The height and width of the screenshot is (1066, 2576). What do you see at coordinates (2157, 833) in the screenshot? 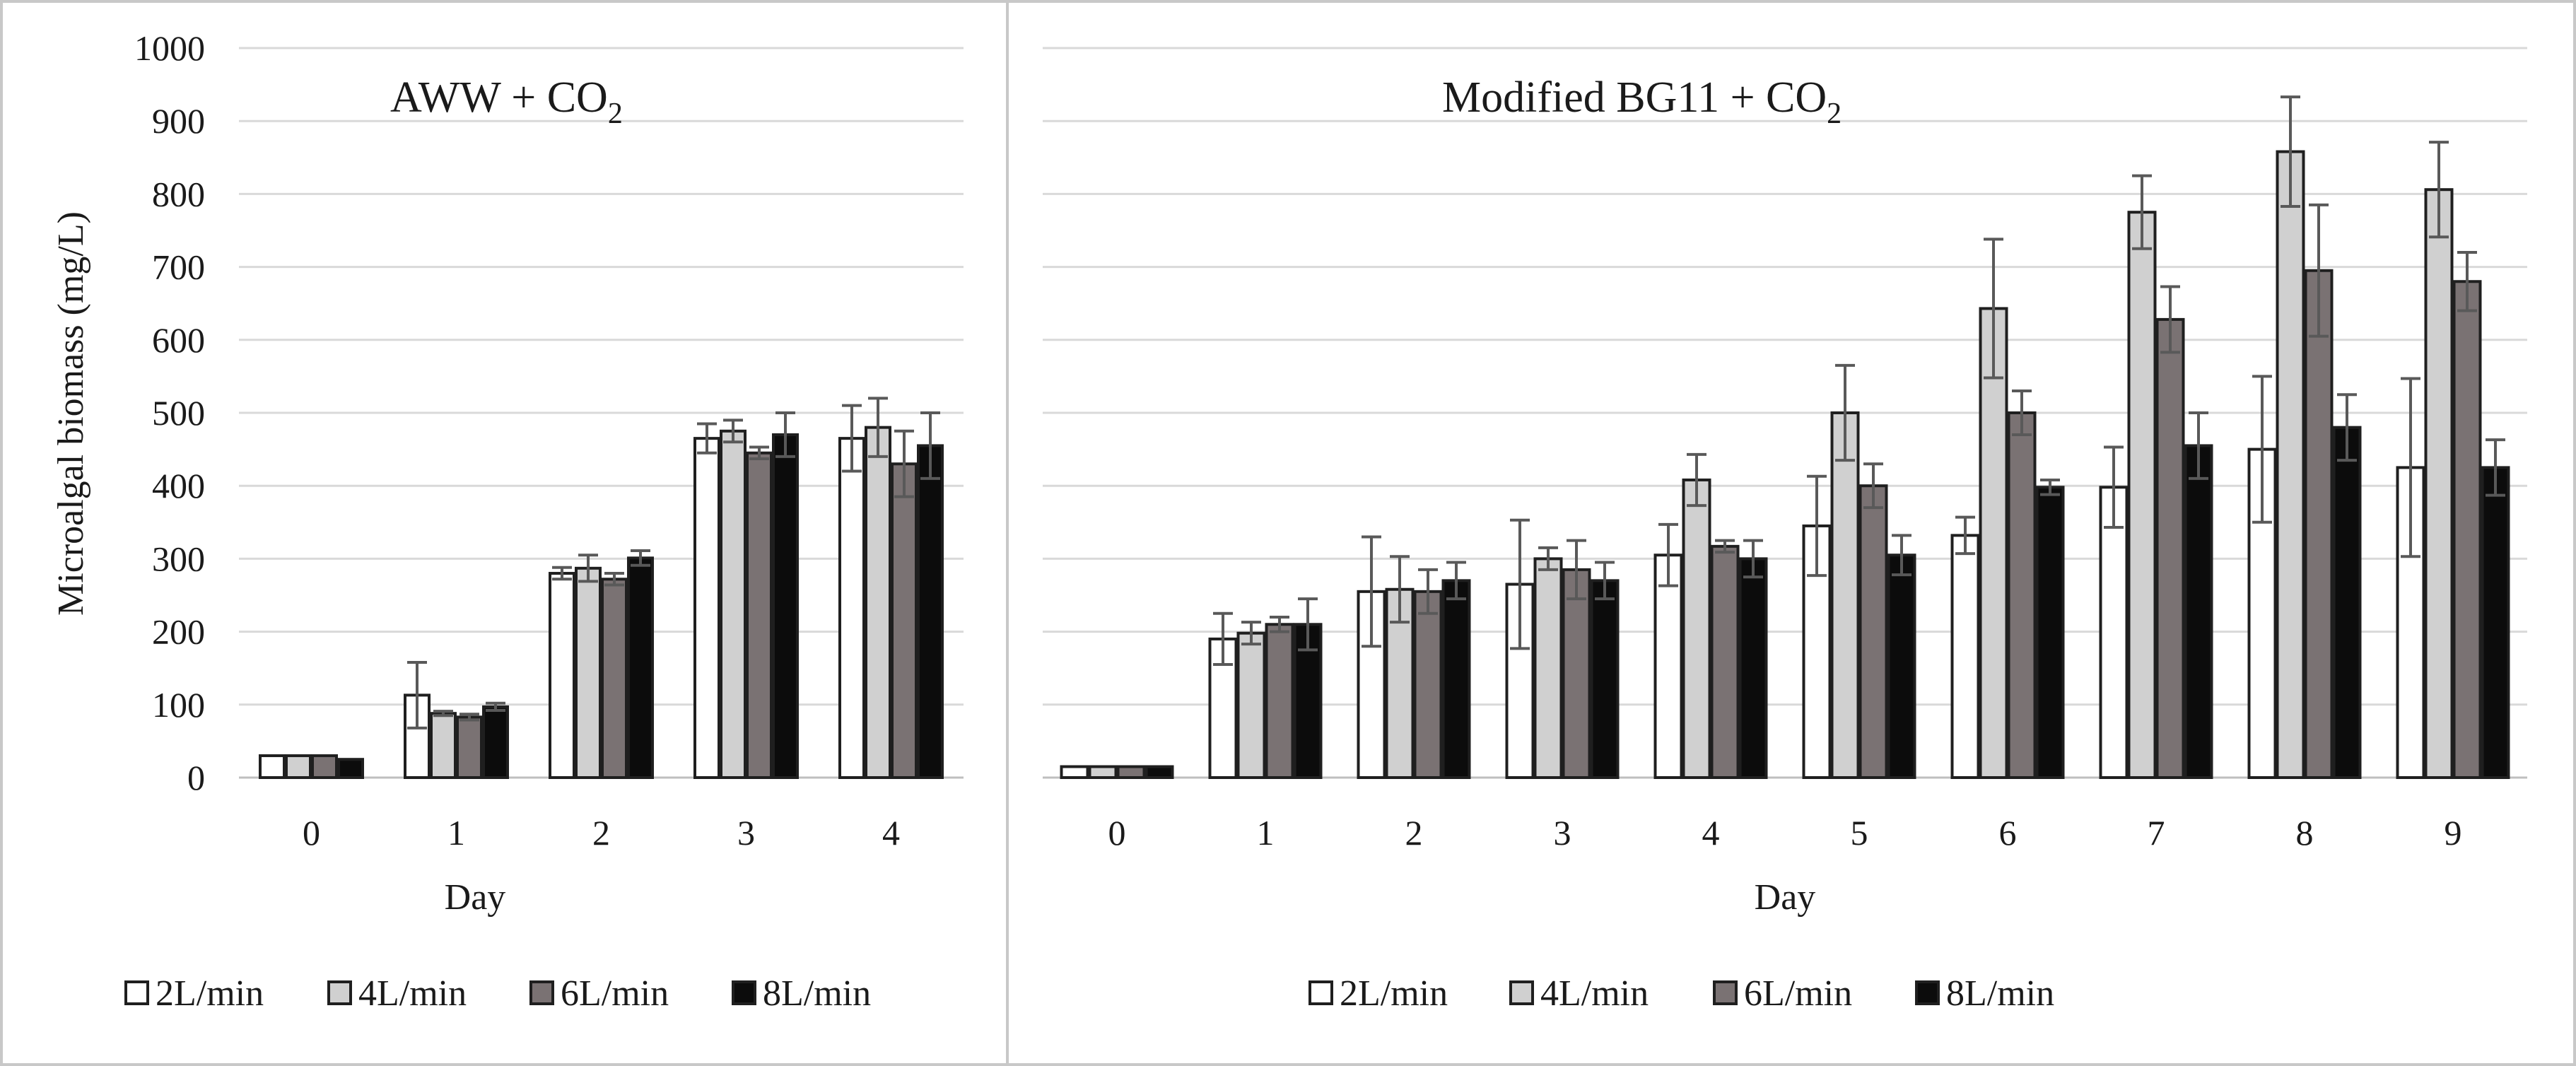
I see `x-tick-label: 7` at bounding box center [2157, 833].